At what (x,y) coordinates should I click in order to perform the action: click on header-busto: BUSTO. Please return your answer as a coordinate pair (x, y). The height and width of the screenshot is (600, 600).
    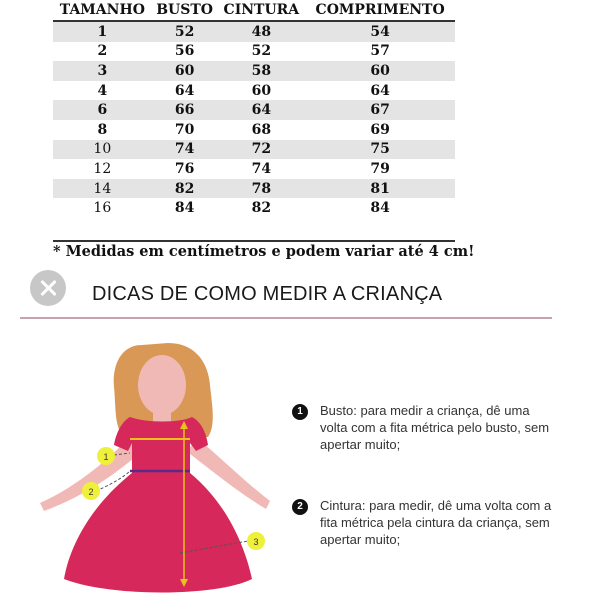
    Looking at the image, I should click on (184, 11).